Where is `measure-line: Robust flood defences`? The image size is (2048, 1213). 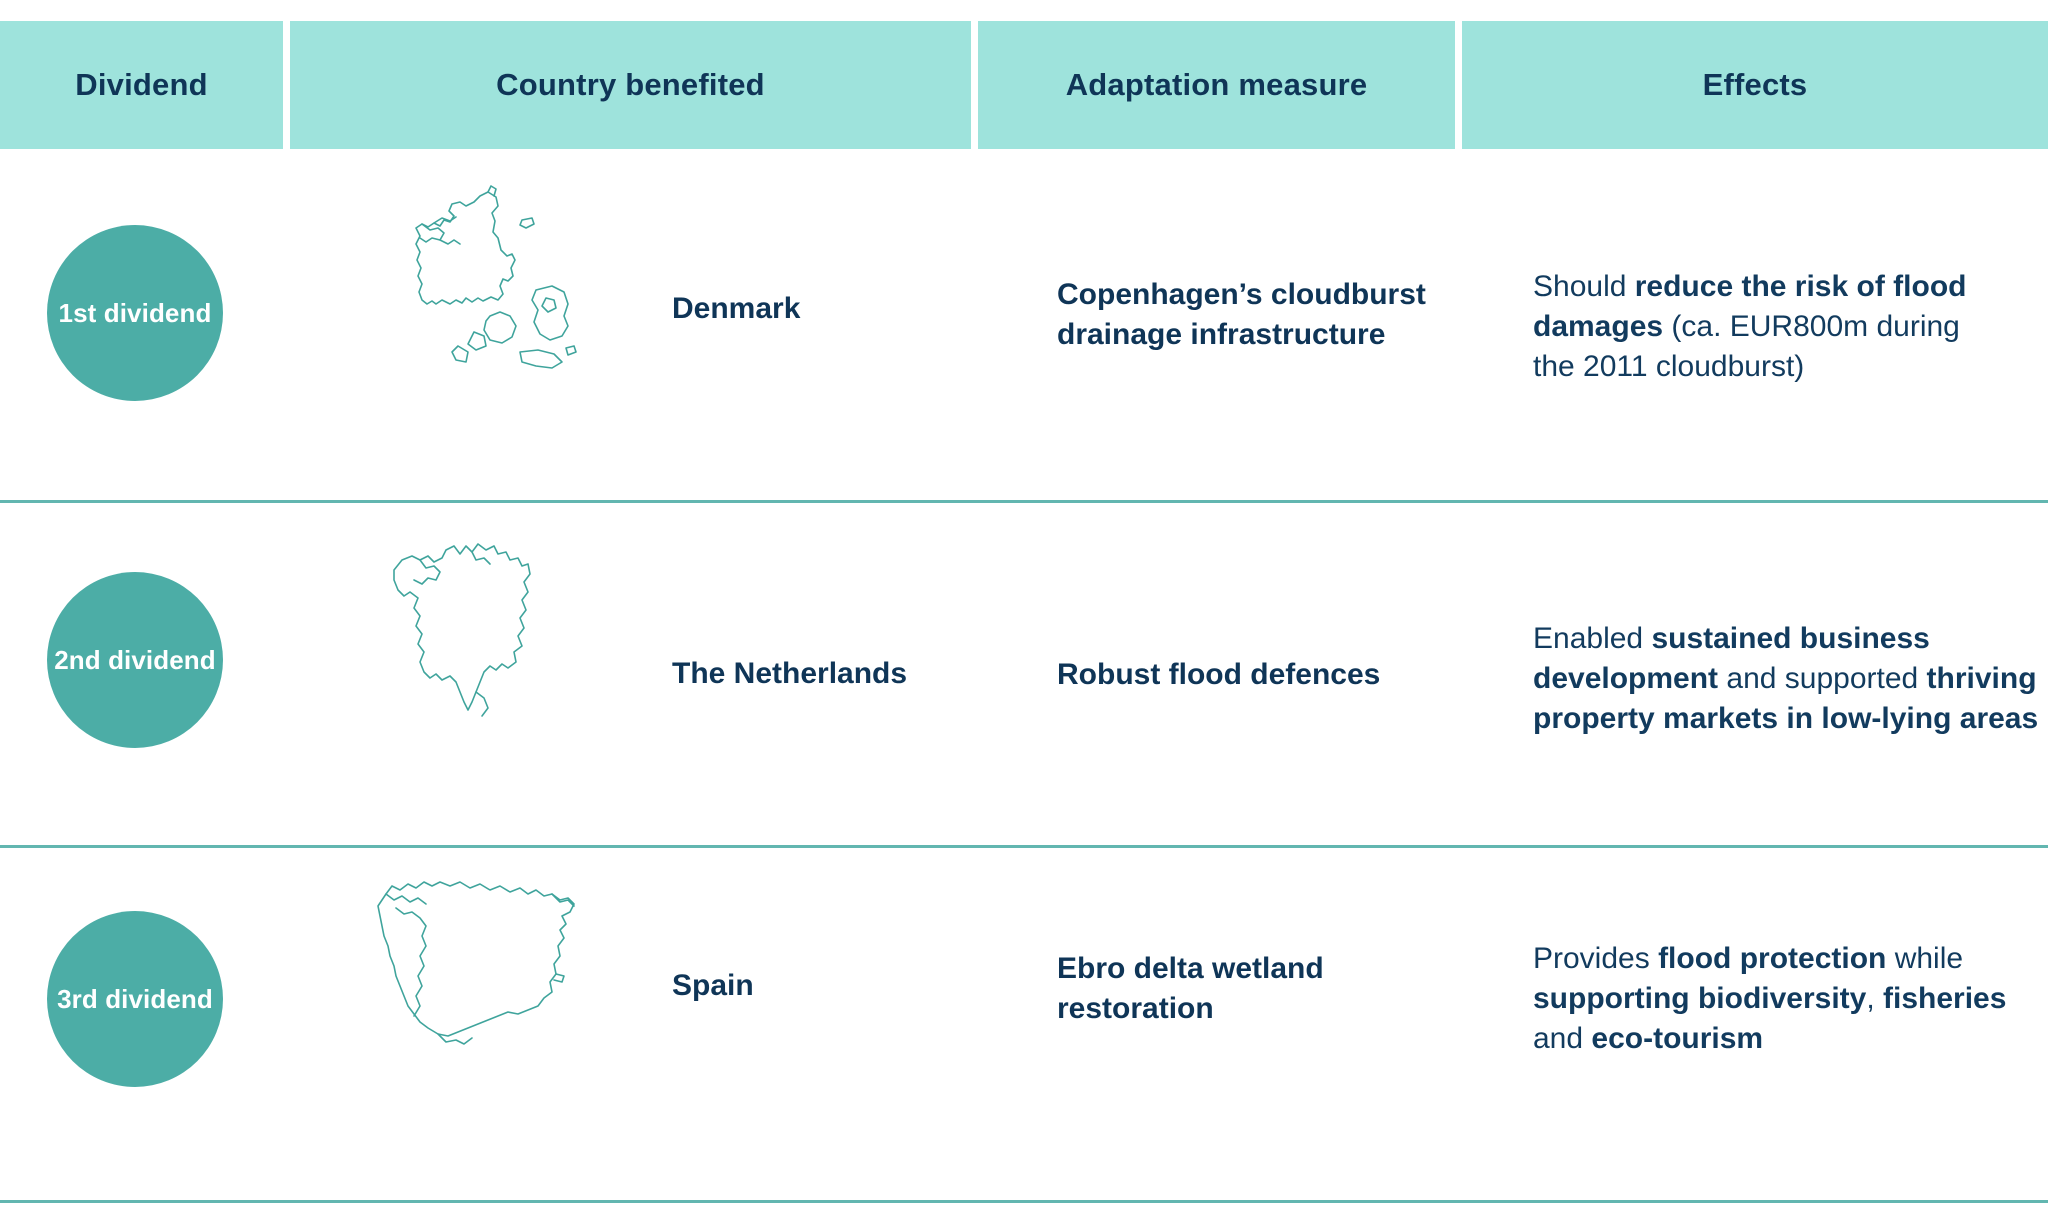
measure-line: Robust flood defences is located at coordinates (1219, 674).